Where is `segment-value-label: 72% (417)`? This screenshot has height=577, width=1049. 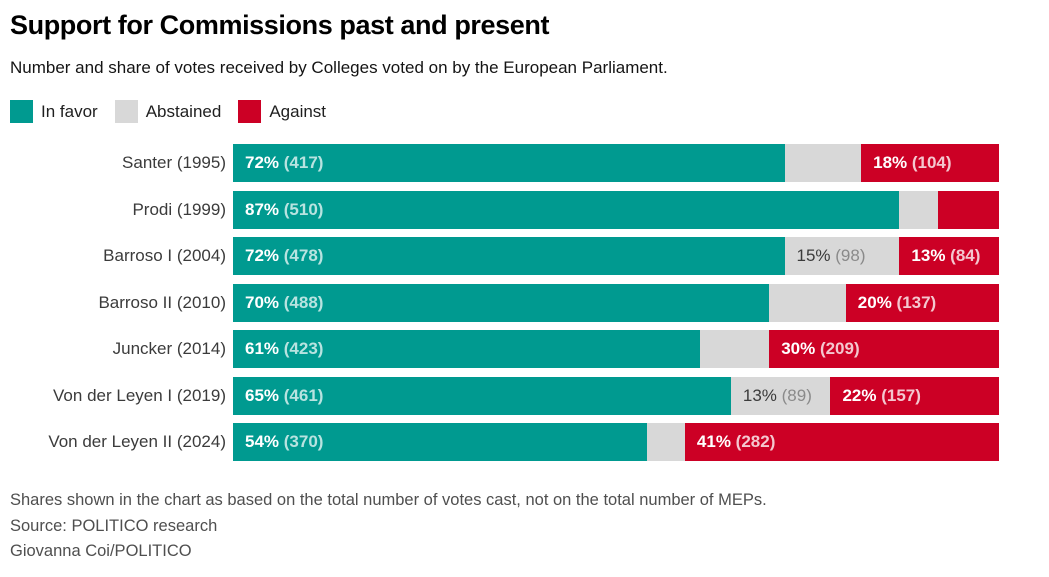 segment-value-label: 72% (417) is located at coordinates (284, 162).